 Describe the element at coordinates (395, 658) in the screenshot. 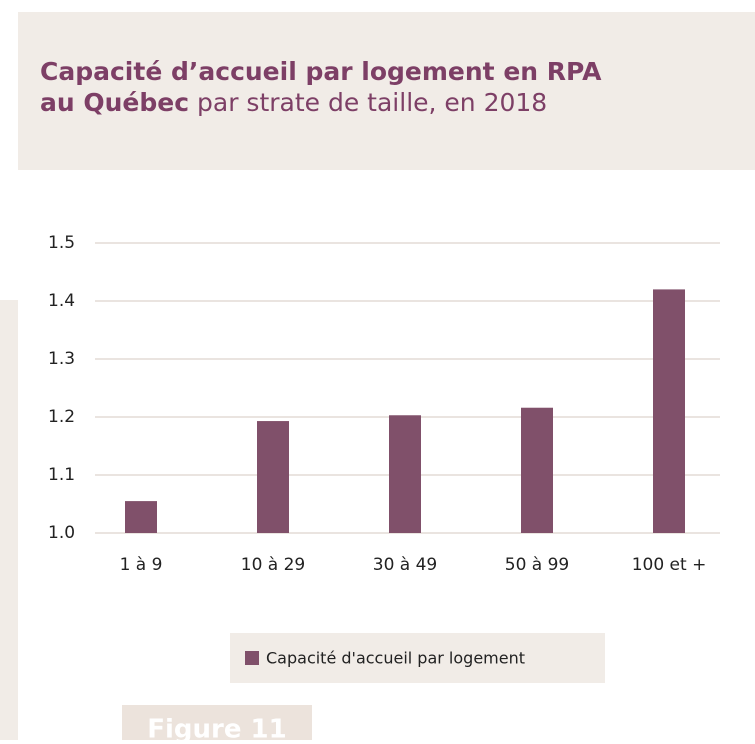

I see `legend-label: Capacité d'accueil par logement` at that location.